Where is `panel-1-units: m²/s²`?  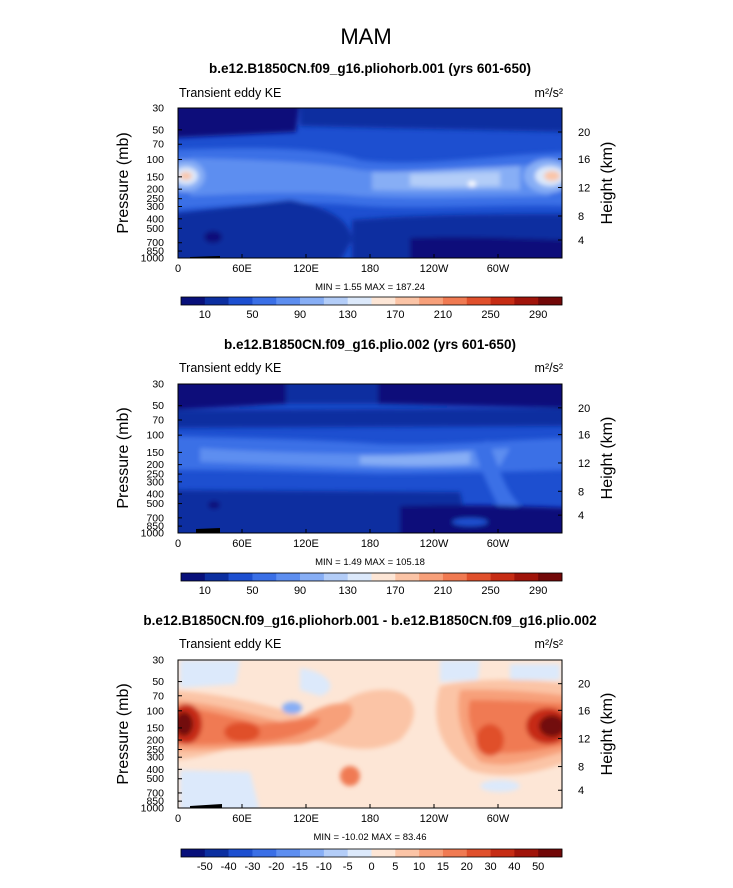 panel-1-units: m²/s² is located at coordinates (549, 93).